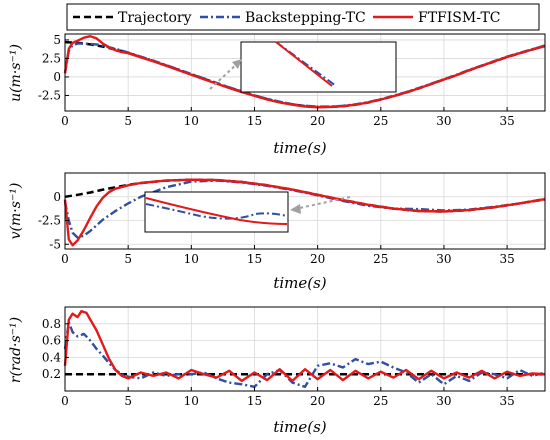 The image size is (550, 440). What do you see at coordinates (506, 259) in the screenshot?
I see `panel-v-xtick-label: 35` at bounding box center [506, 259].